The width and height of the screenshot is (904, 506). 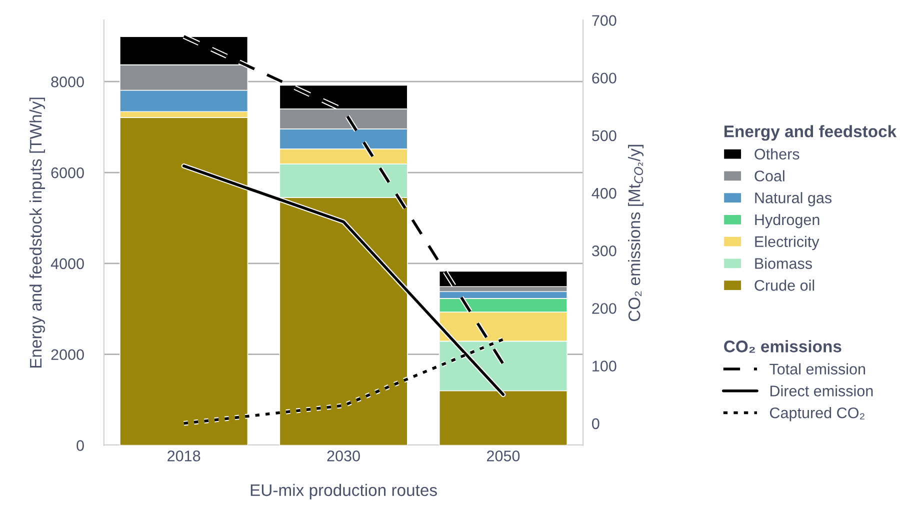 I want to click on legend-label: Coal, so click(x=769, y=176).